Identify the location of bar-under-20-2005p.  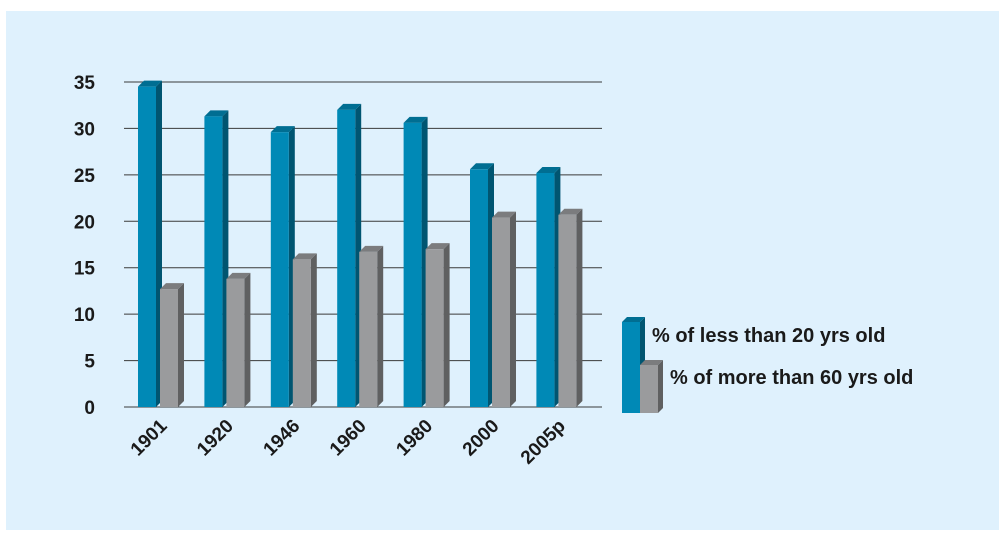
(548, 287).